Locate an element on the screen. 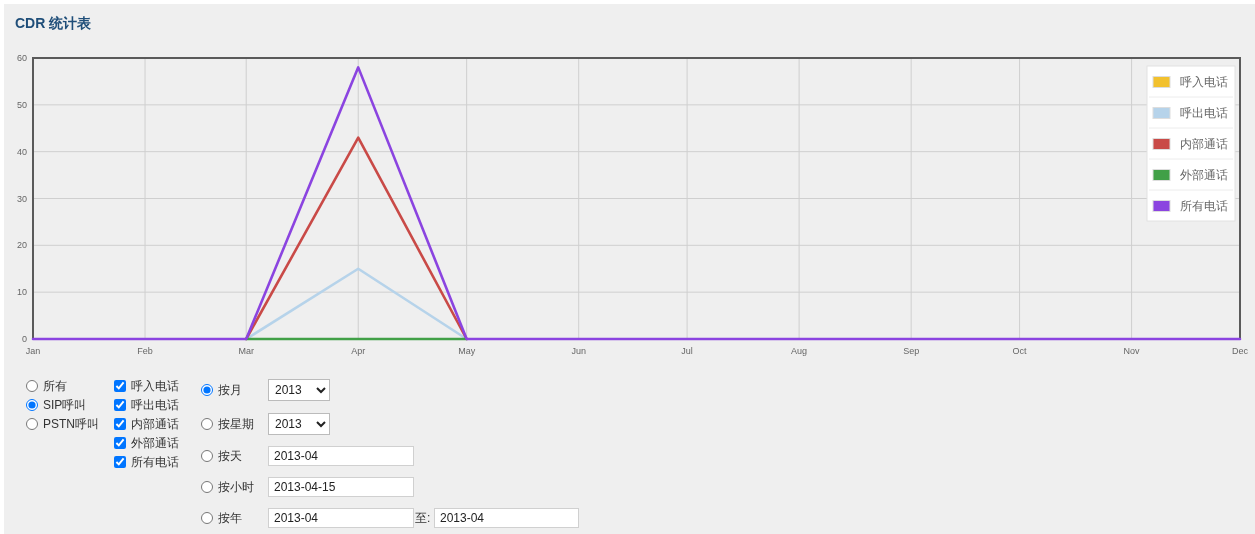 This screenshot has height=534, width=1255. radio-label: SIP呼叫 is located at coordinates (65, 405).